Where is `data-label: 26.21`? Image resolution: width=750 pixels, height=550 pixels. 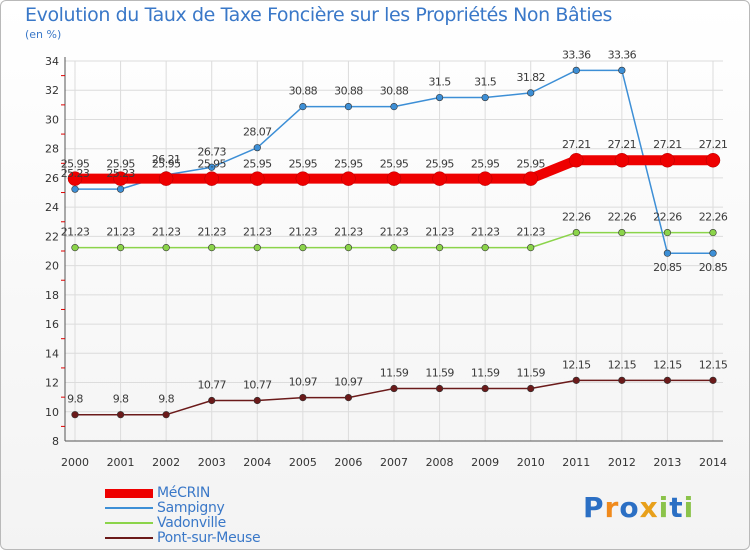 data-label: 26.21 is located at coordinates (166, 159).